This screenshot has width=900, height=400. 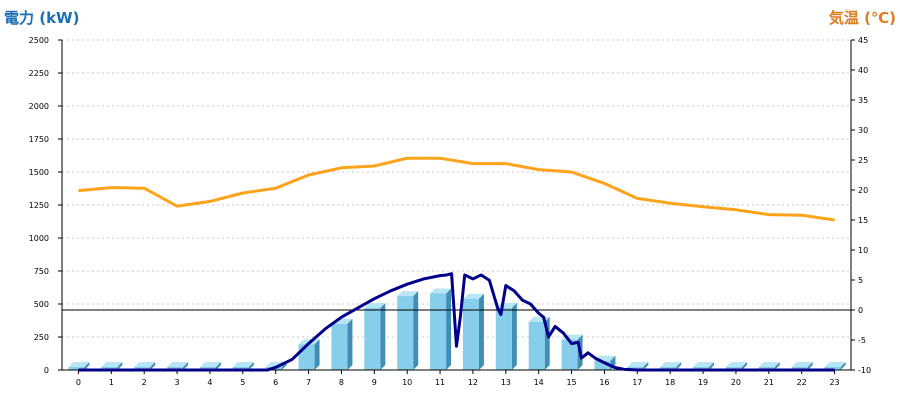 I want to click on left-tick-label: 500, so click(x=41, y=304).